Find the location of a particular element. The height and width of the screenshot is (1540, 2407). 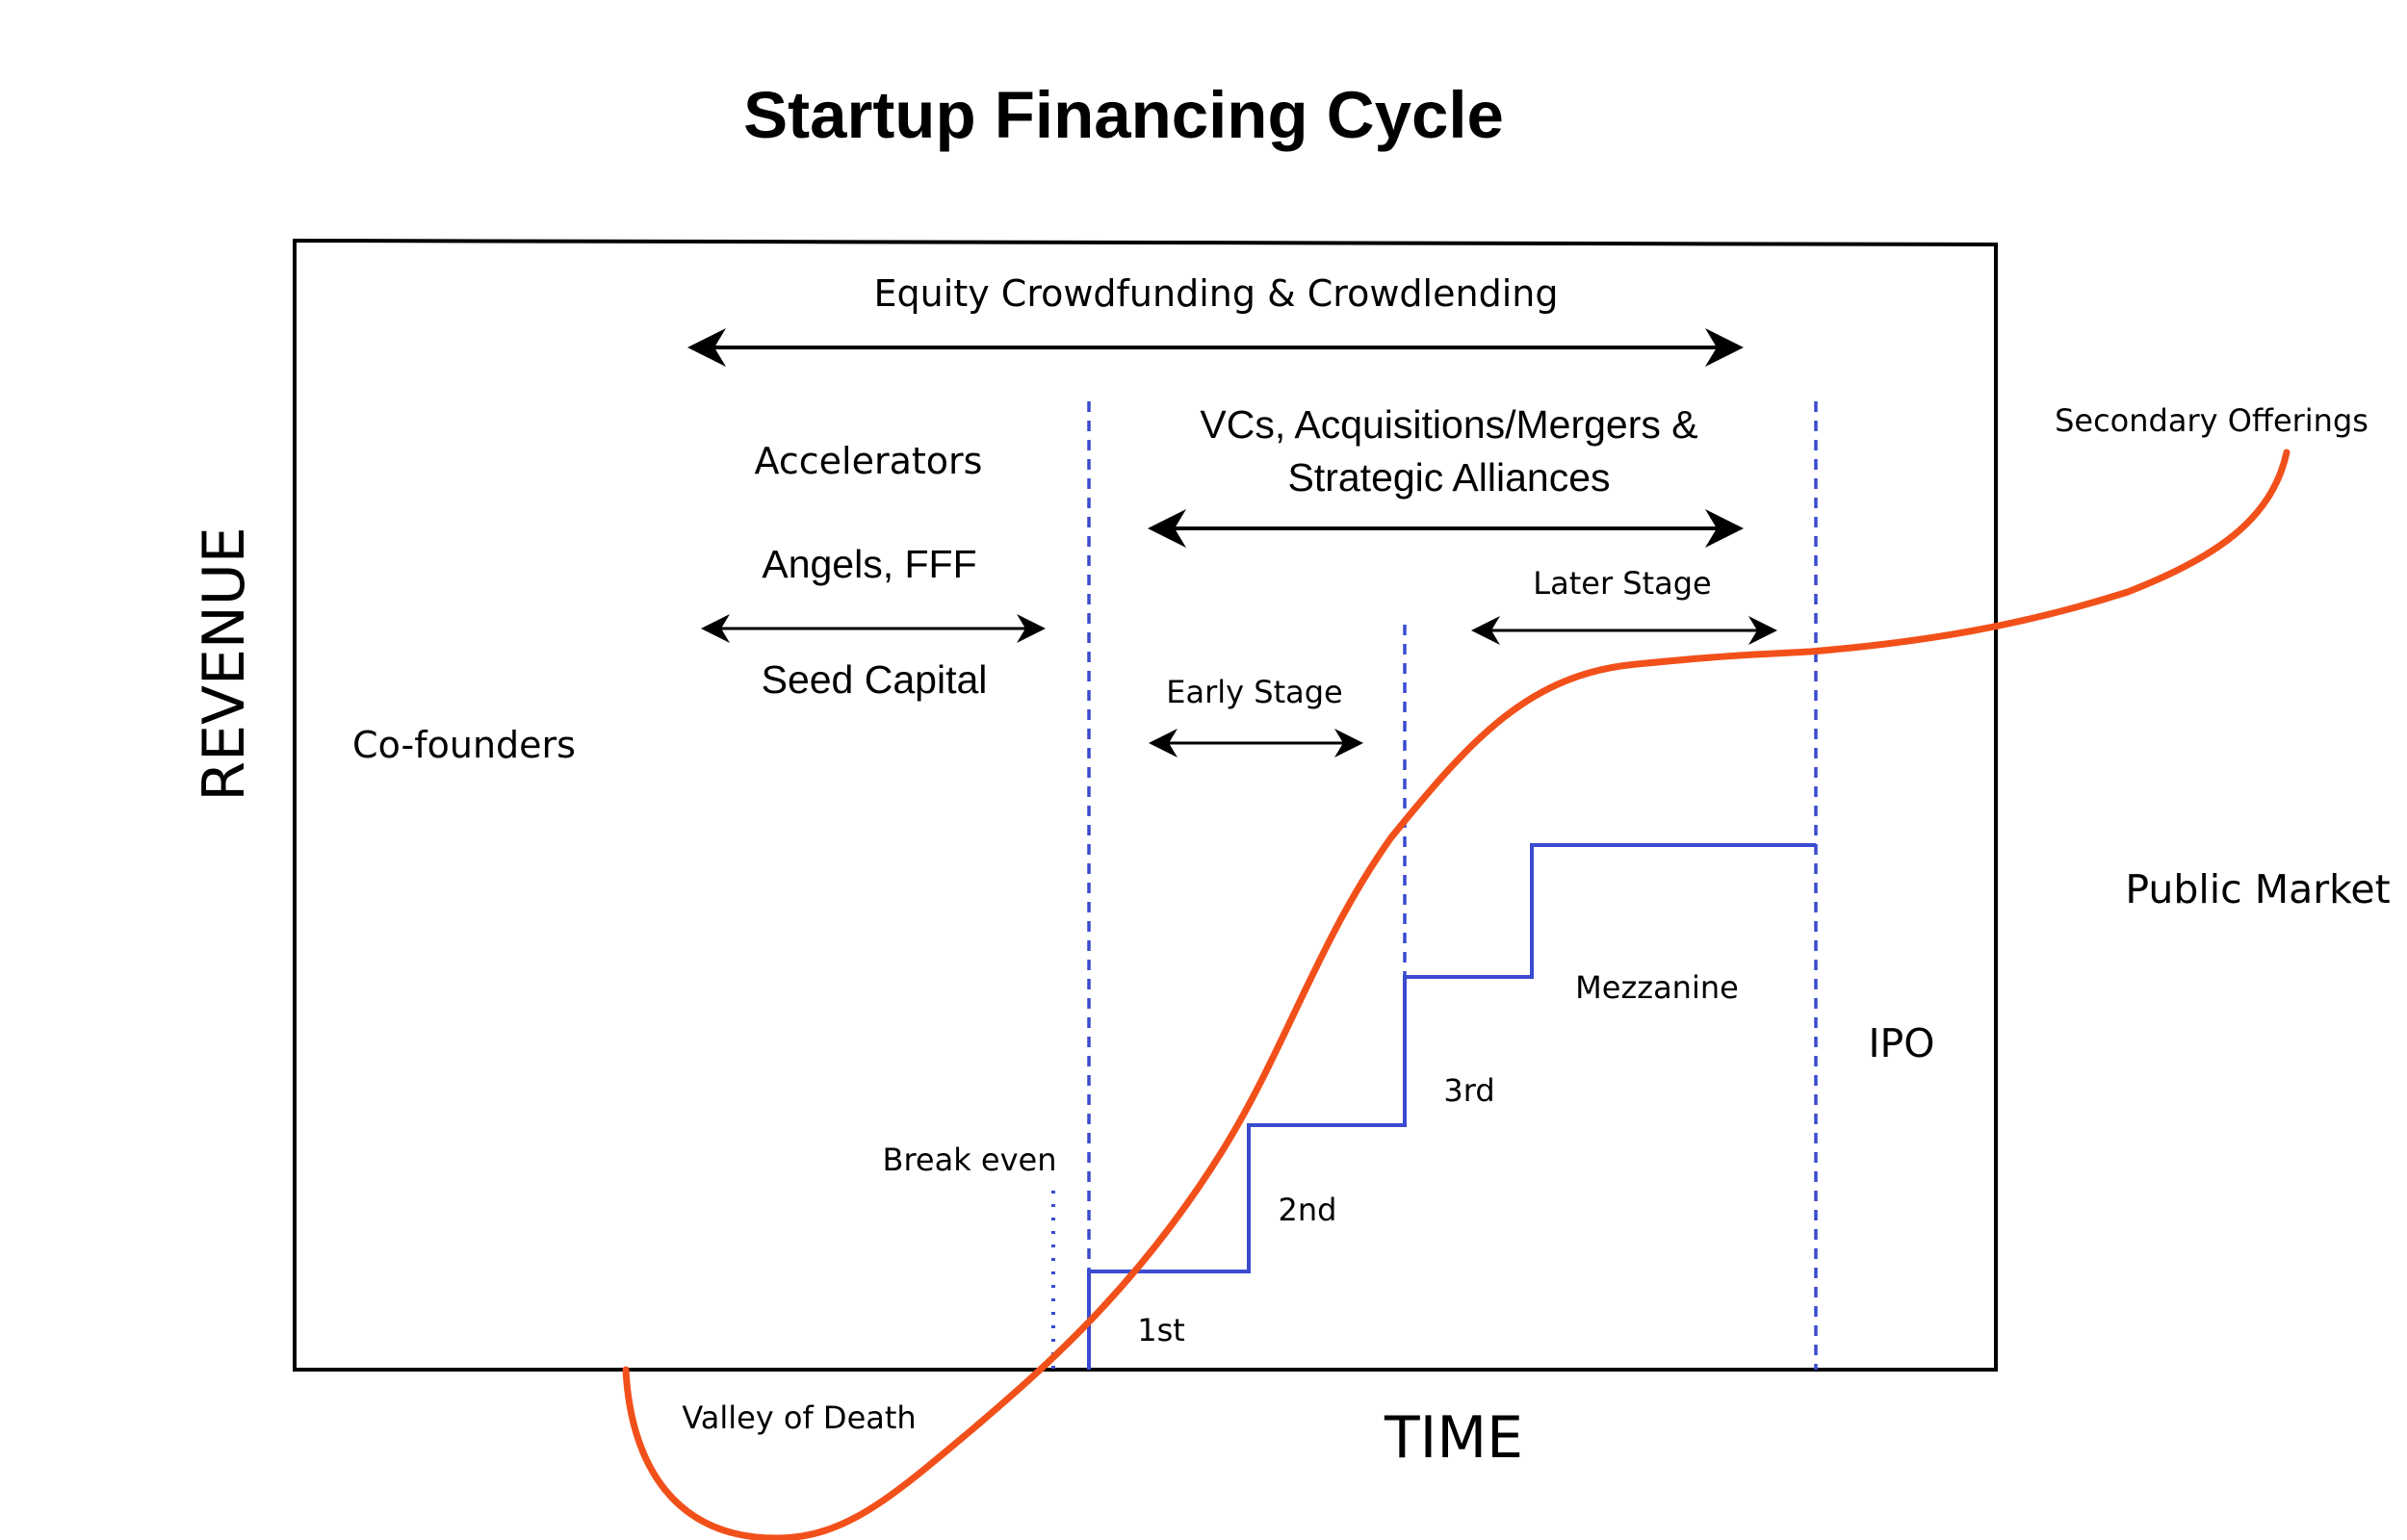

funding-rounds-steps is located at coordinates (1451, 1106).